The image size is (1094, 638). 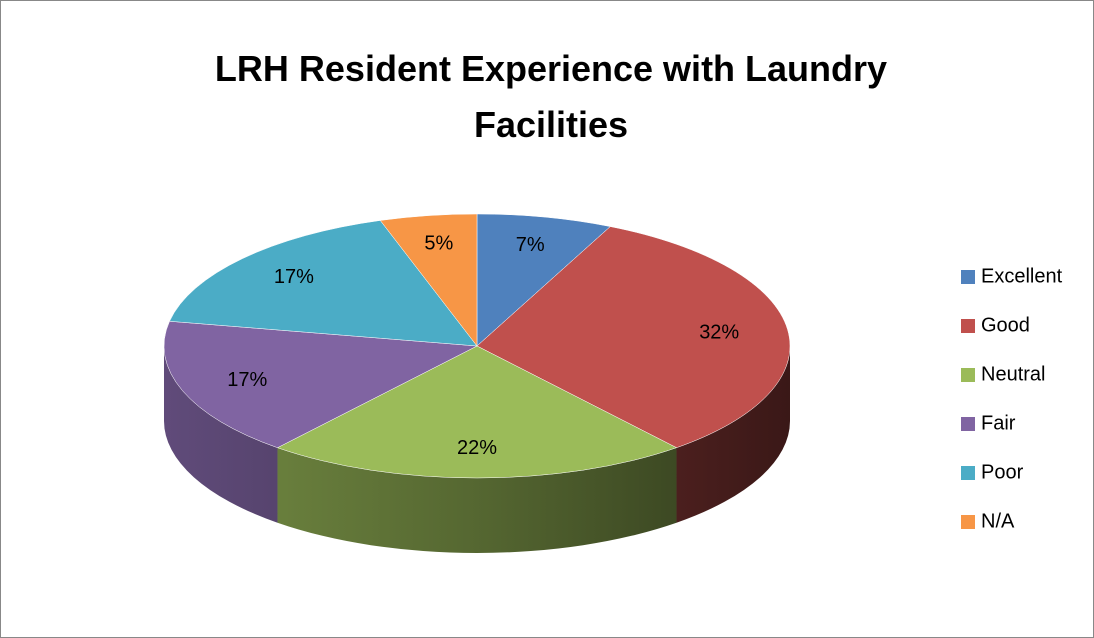 I want to click on legend-label: N/A, so click(x=998, y=521).